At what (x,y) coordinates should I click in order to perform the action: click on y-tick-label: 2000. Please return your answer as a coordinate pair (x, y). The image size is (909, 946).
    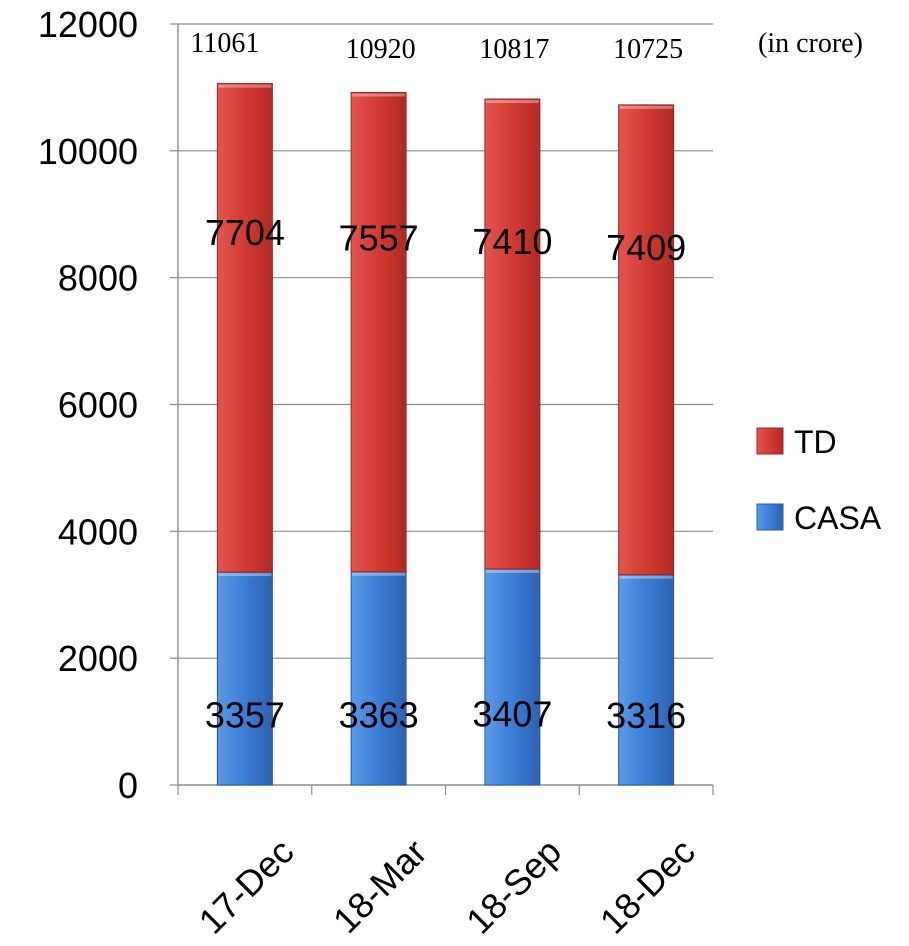
    Looking at the image, I should click on (98, 658).